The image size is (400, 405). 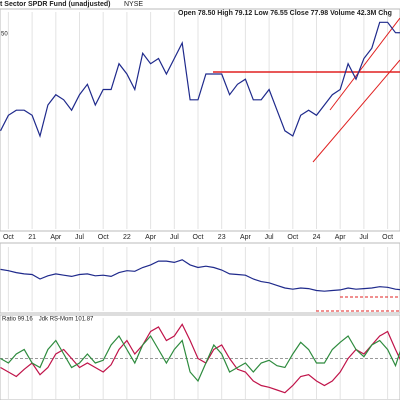 I want to click on x-tick-label: 23, so click(x=222, y=237).